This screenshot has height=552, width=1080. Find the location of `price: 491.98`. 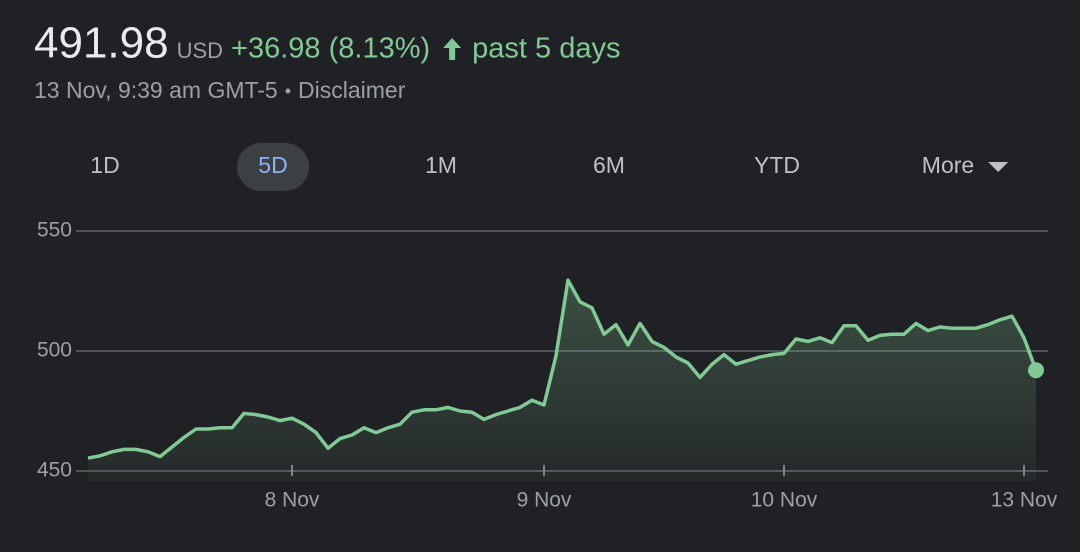

price: 491.98 is located at coordinates (101, 43).